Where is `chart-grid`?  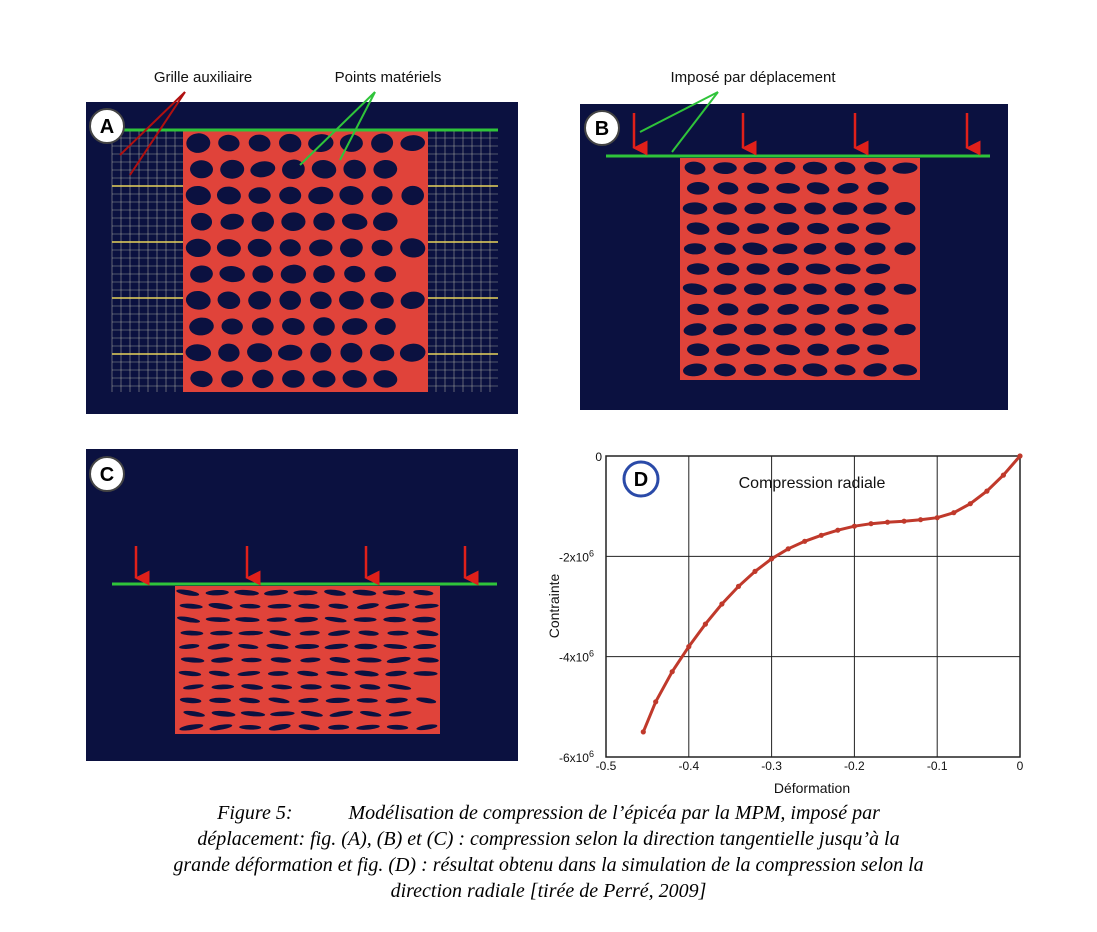 chart-grid is located at coordinates (813, 606).